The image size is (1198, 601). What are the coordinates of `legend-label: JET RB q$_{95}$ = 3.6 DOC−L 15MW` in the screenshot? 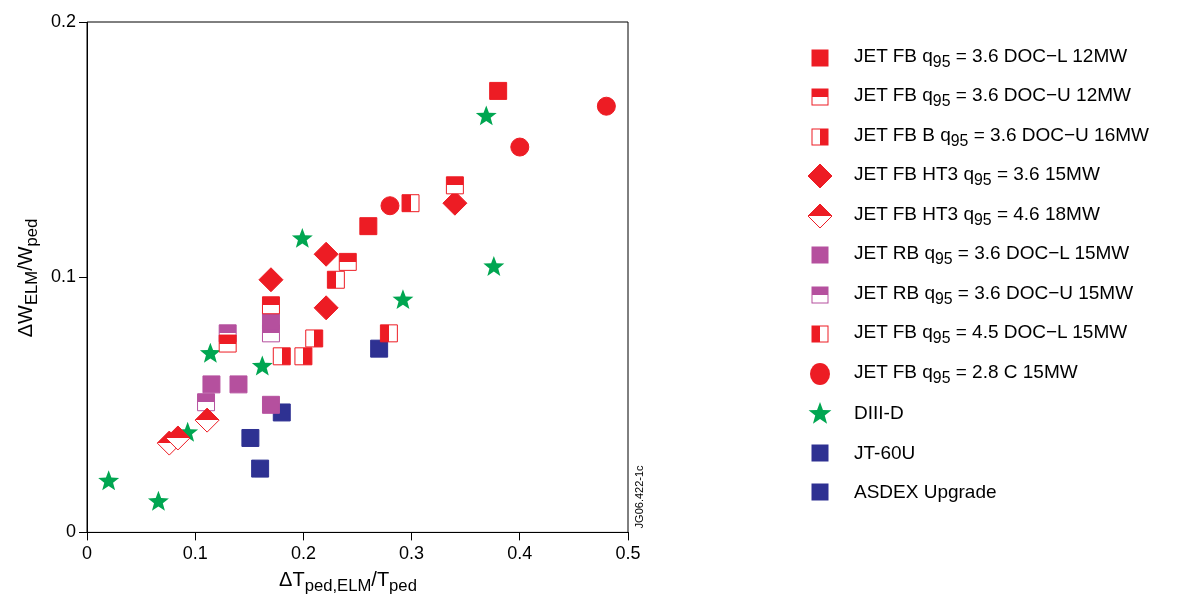 It's located at (992, 255).